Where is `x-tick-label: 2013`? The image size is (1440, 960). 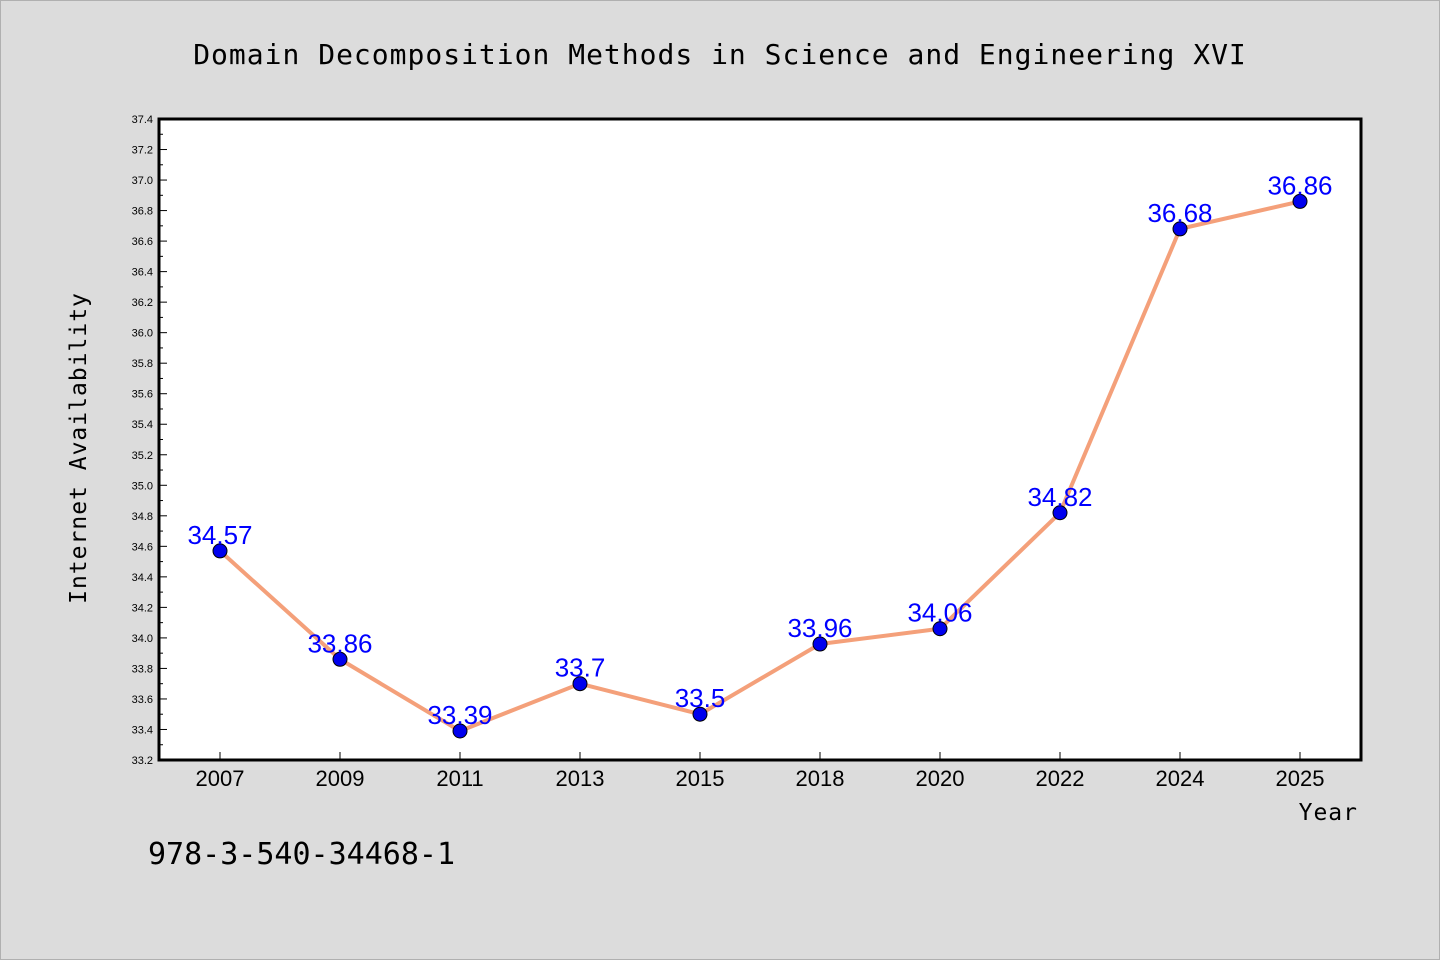
x-tick-label: 2013 is located at coordinates (580, 778).